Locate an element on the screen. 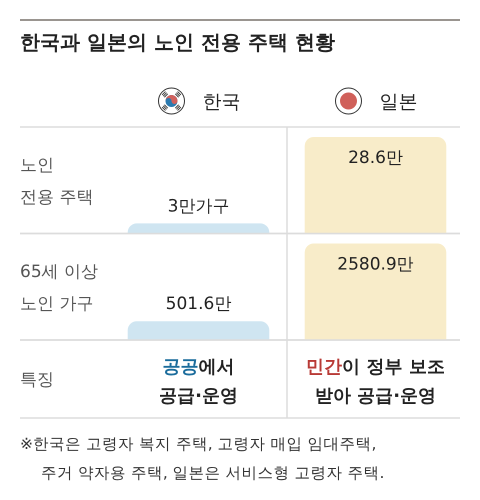 The height and width of the screenshot is (500, 480). x-tick-label: 일본 is located at coordinates (399, 102).